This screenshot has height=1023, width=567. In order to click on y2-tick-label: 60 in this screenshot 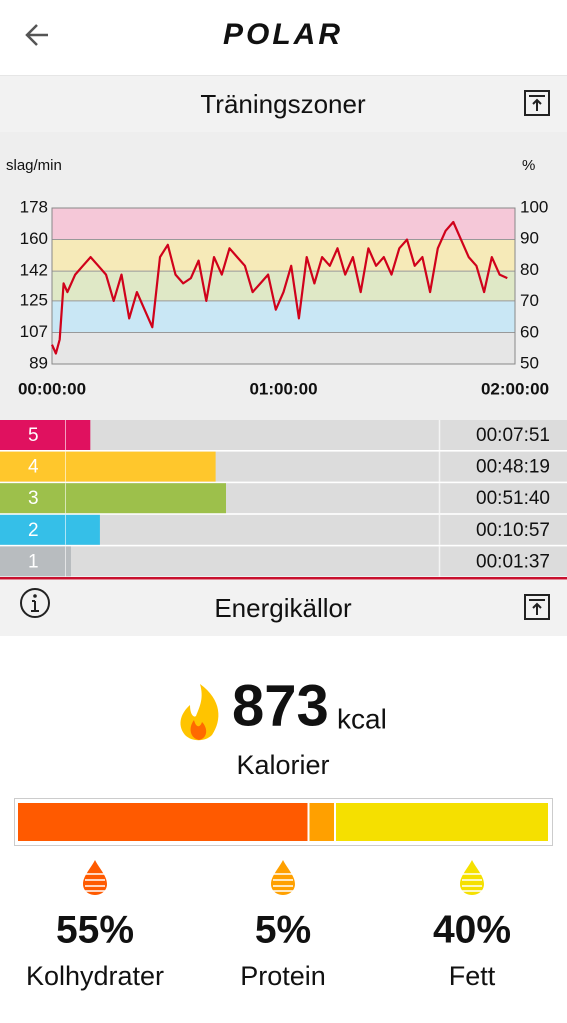, I will do `click(529, 331)`.